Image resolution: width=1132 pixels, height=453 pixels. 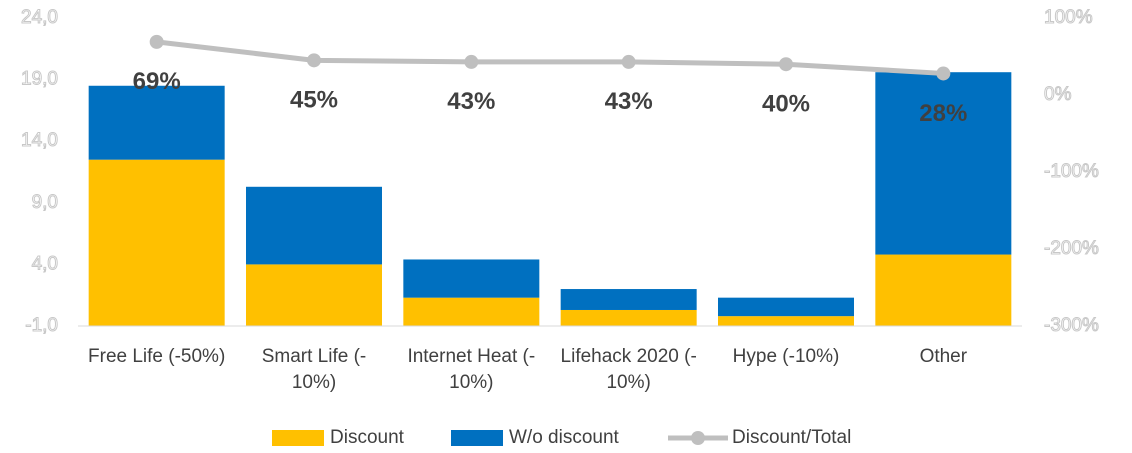 I want to click on y-tick-label: -1,0, so click(x=41, y=325).